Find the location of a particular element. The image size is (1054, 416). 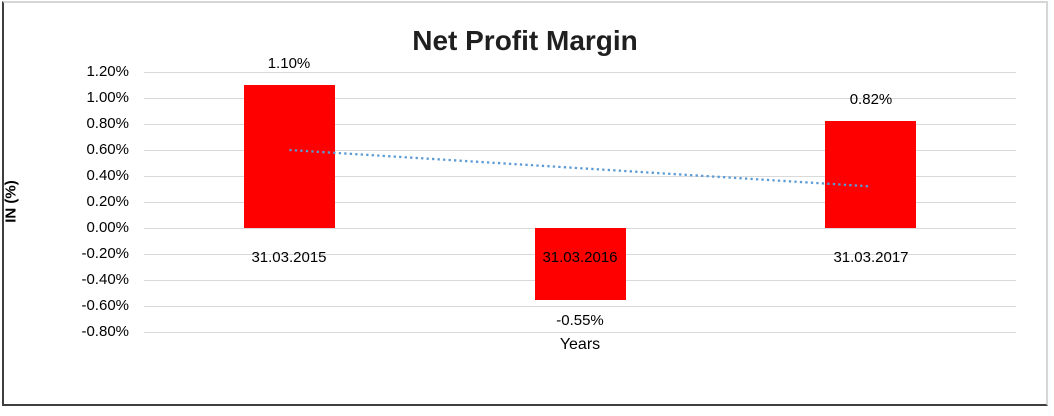

y-tick-label: 1.20% is located at coordinates (107, 71).